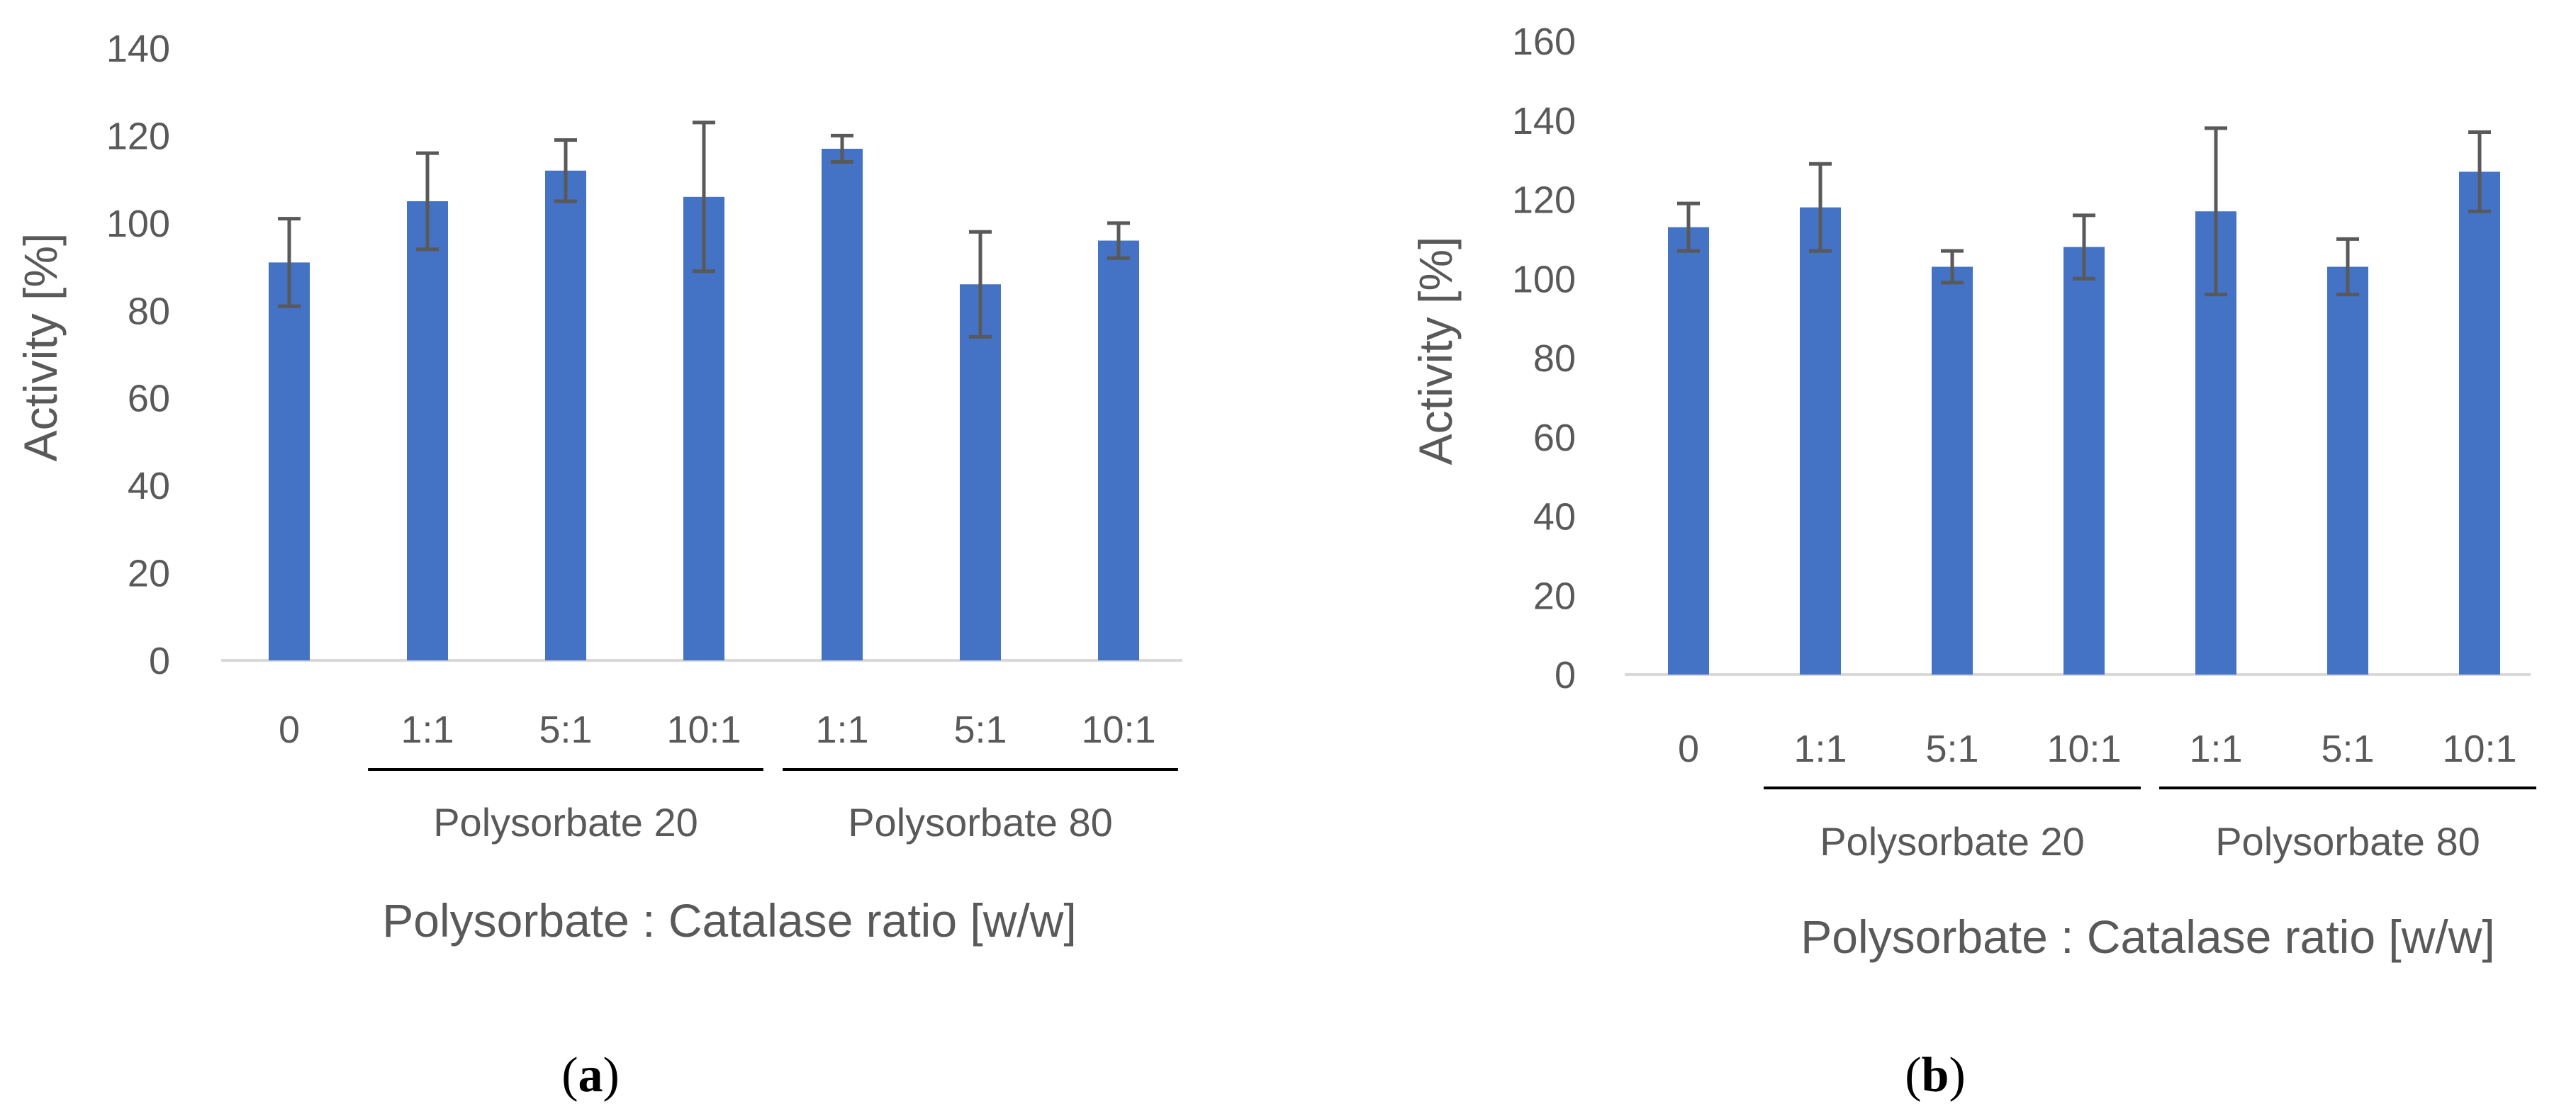 The image size is (2576, 1116). I want to click on x-axis-title-a: Polysorbate : Catalase ratio [w/w], so click(729, 920).